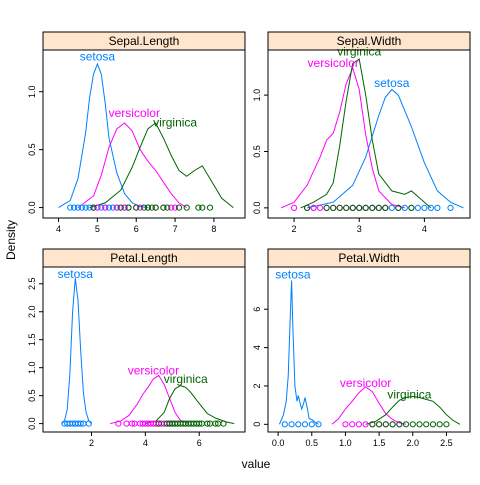  Describe the element at coordinates (199, 443) in the screenshot. I see `x-tick-label: 6` at that location.